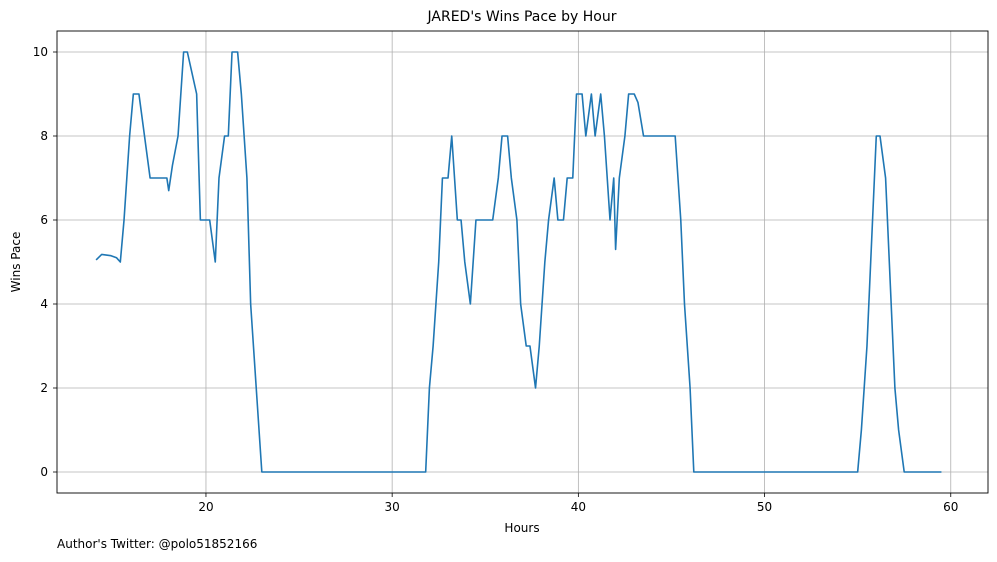  I want to click on y-tick-label: 0, so click(44, 472).